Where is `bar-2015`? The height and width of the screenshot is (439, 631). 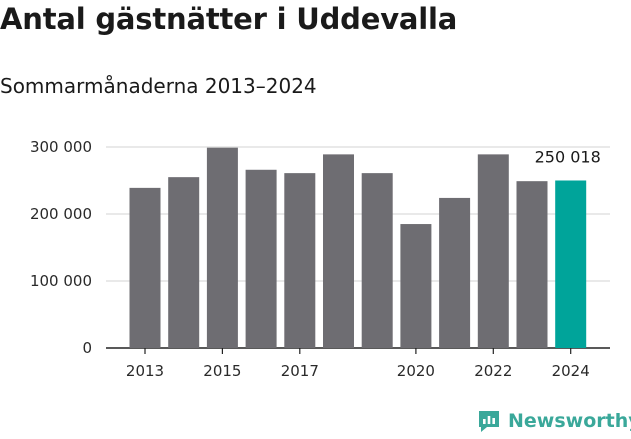
bar-2015 is located at coordinates (222, 247).